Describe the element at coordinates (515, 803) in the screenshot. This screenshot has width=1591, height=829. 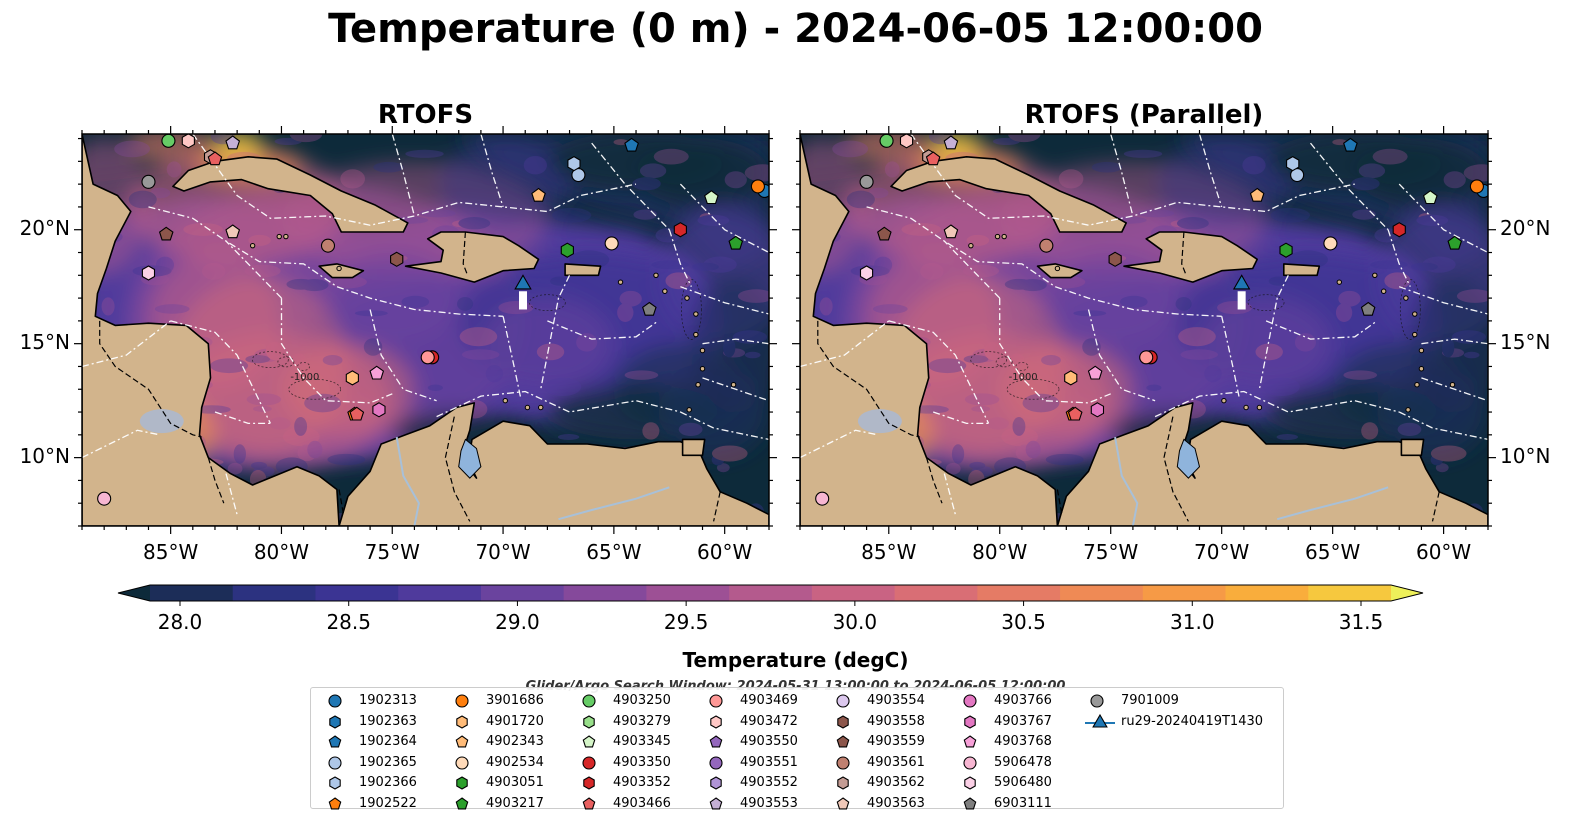
I see `legend-label: 4903217` at that location.